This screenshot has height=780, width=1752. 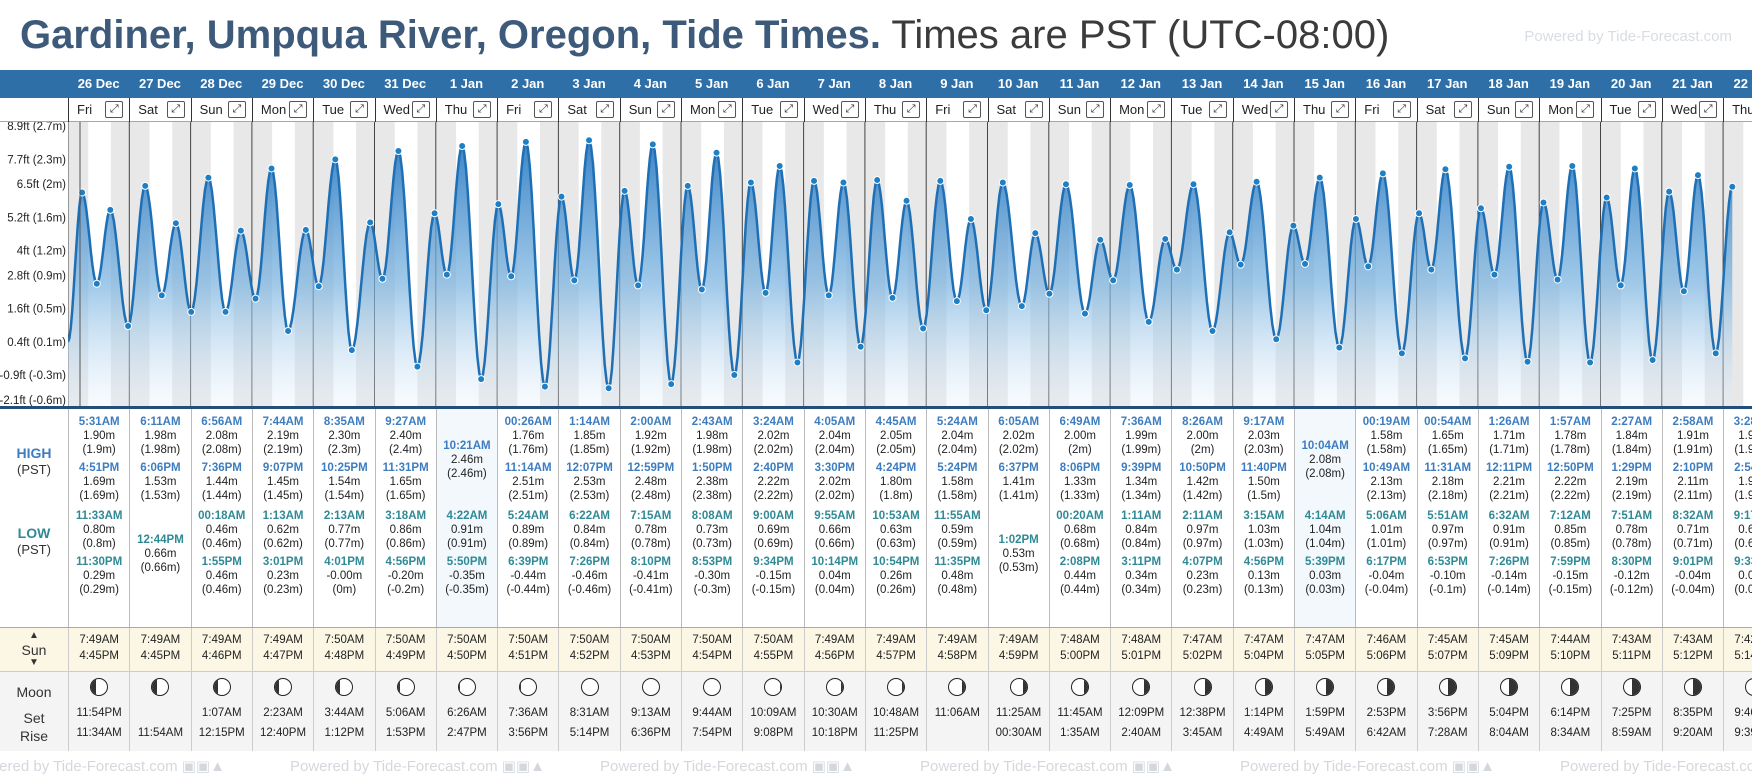 I want to click on weekday-label: Sat, so click(x=577, y=109).